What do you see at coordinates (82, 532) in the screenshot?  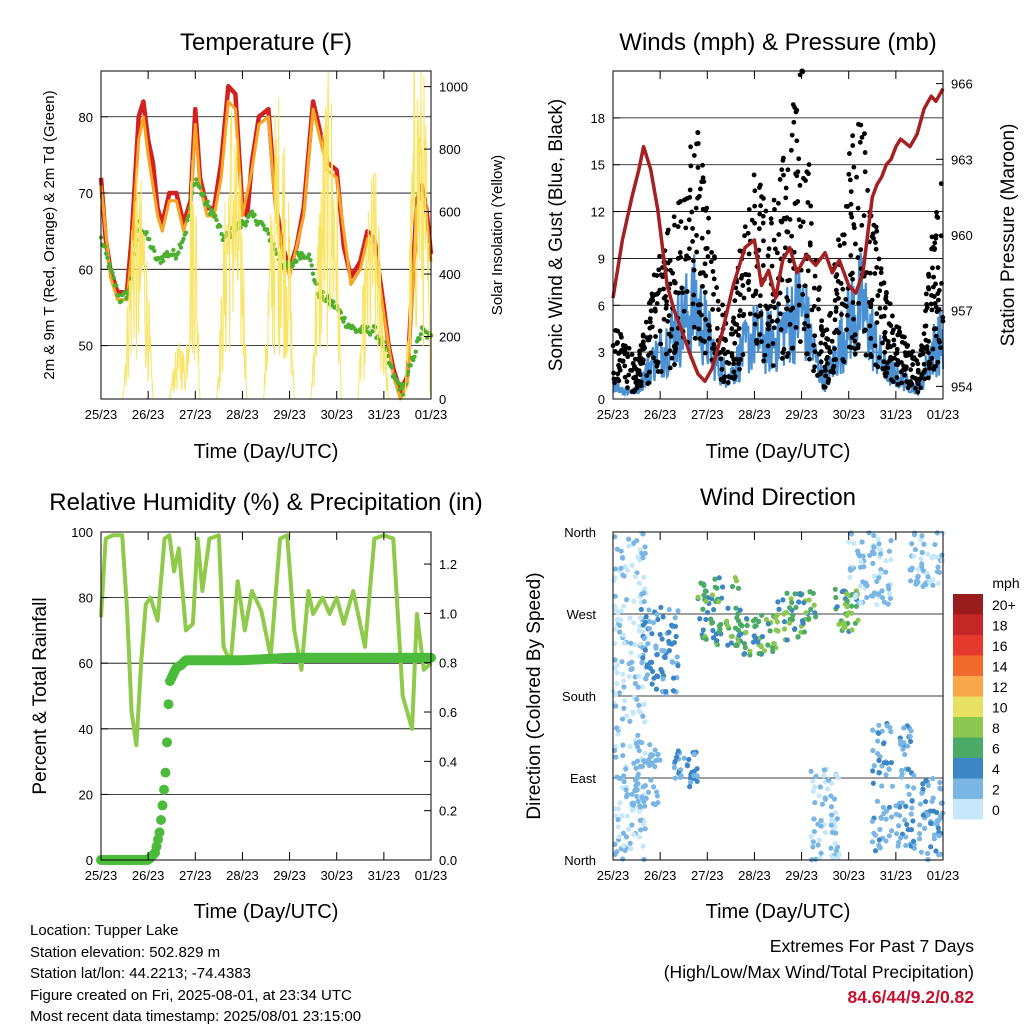 I see `y-tick-label: 100` at bounding box center [82, 532].